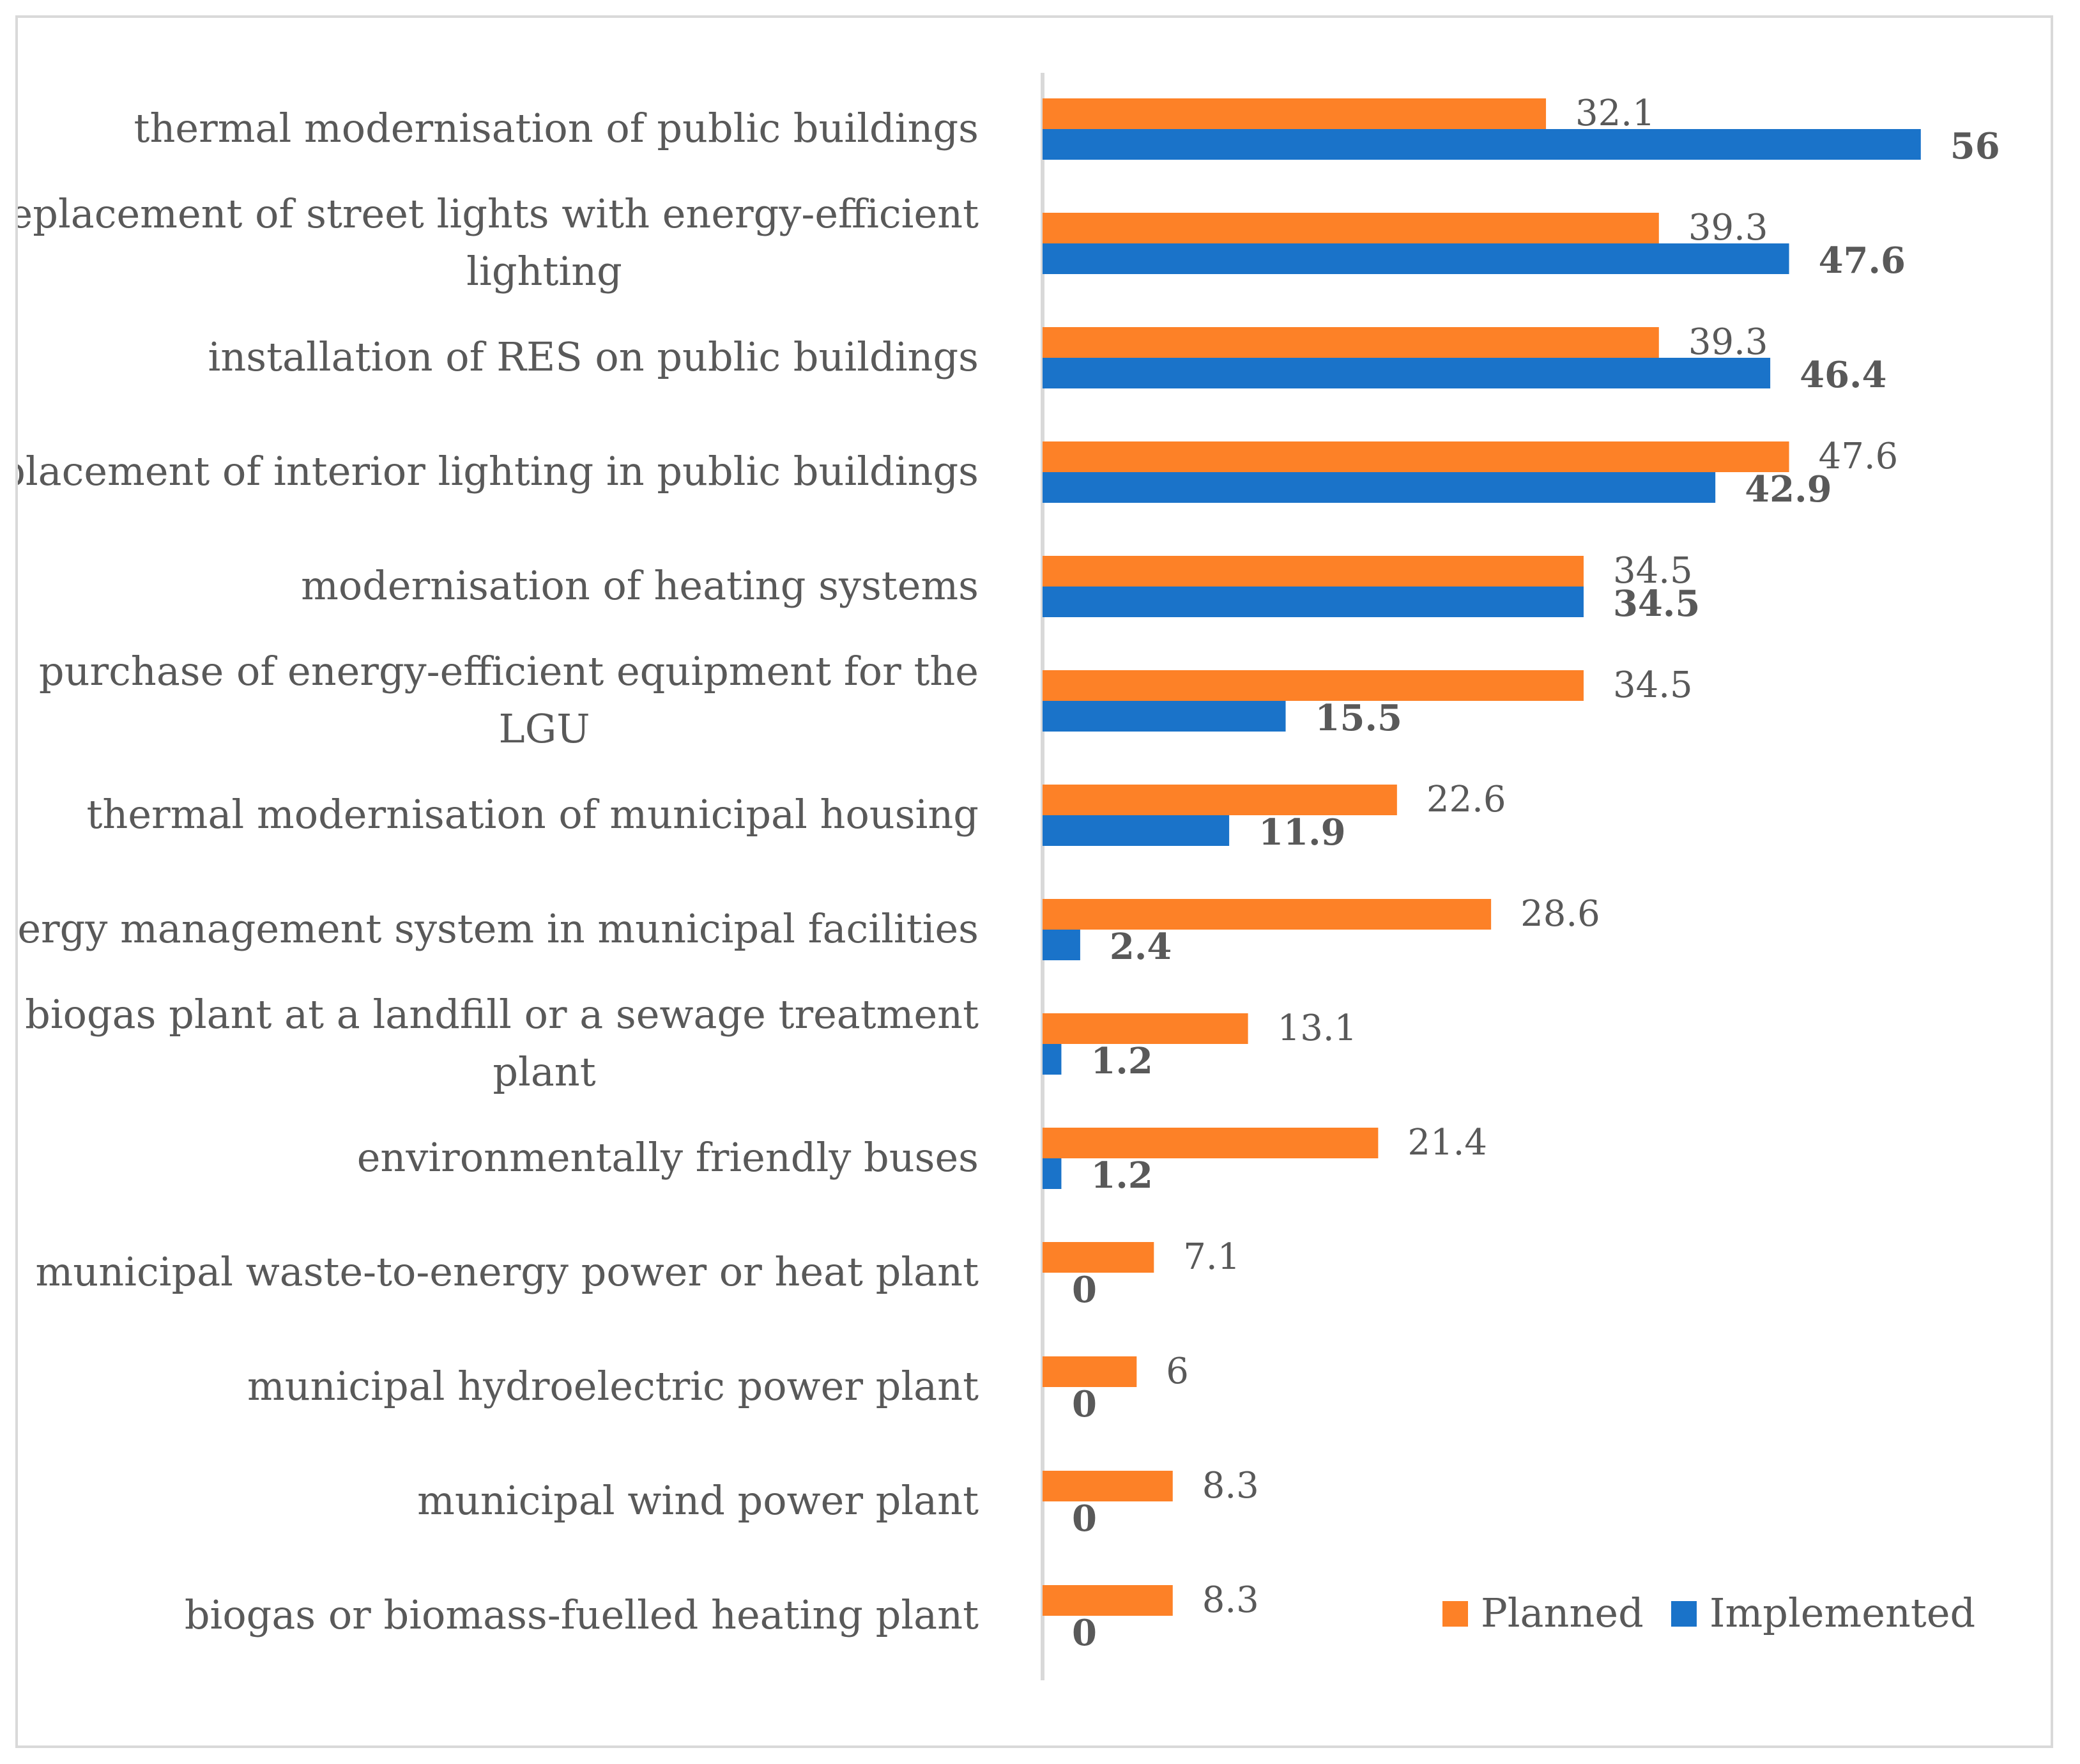 The width and height of the screenshot is (2080, 1764). What do you see at coordinates (544, 271) in the screenshot?
I see `category-label-line: lighting` at bounding box center [544, 271].